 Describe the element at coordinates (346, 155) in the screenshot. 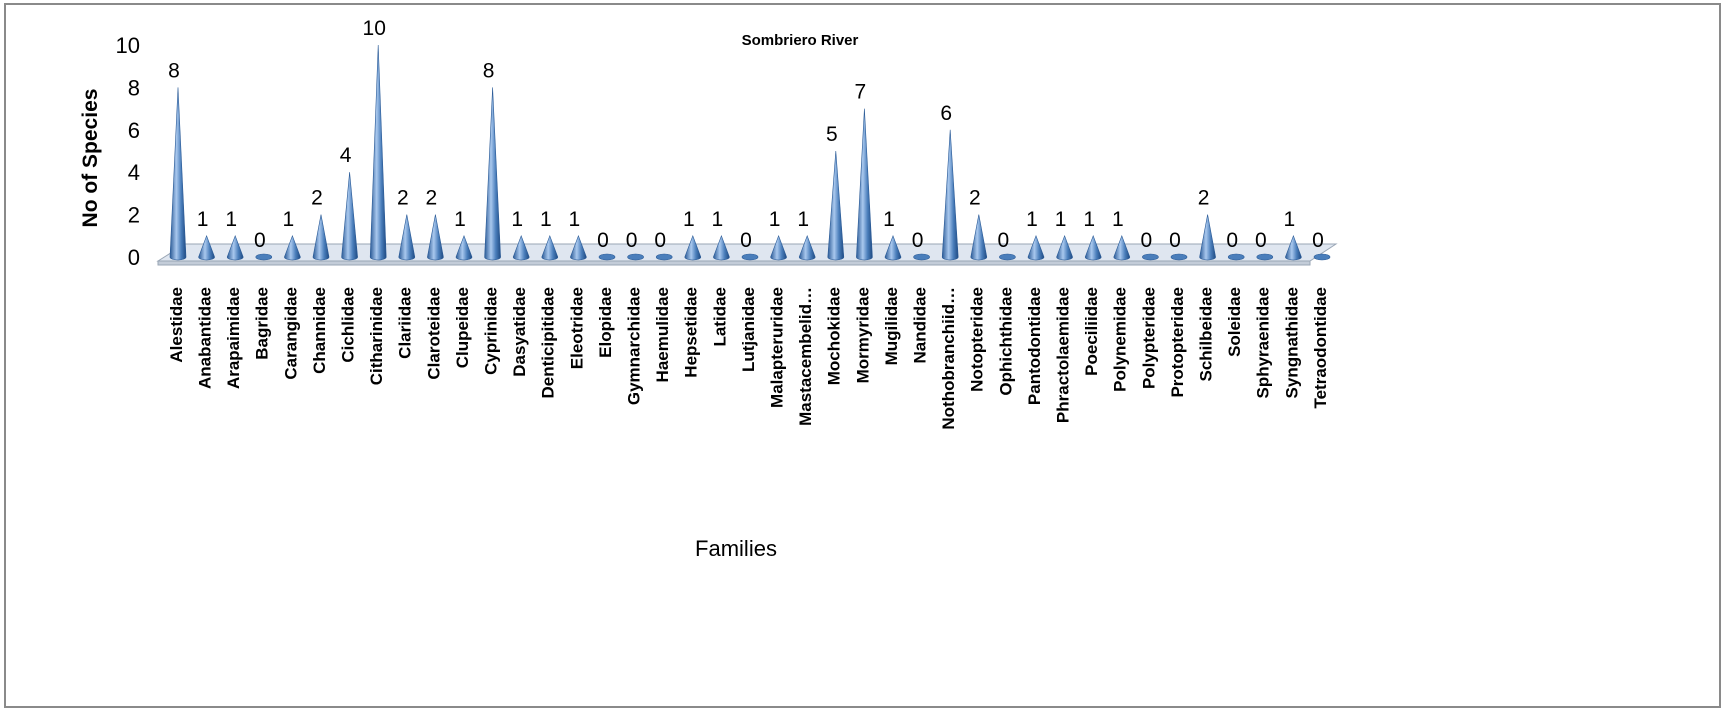

I see `data-label: 4` at that location.